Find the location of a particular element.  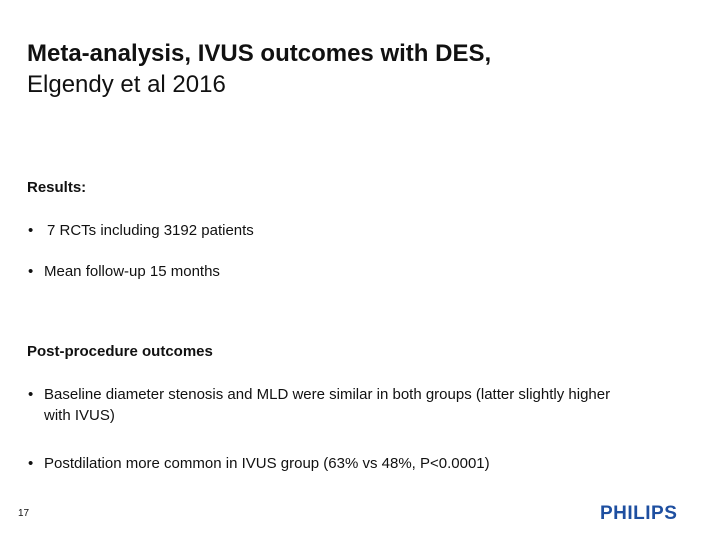

slide-title-line2: Elgendy et al 2016 is located at coordinates (126, 84).